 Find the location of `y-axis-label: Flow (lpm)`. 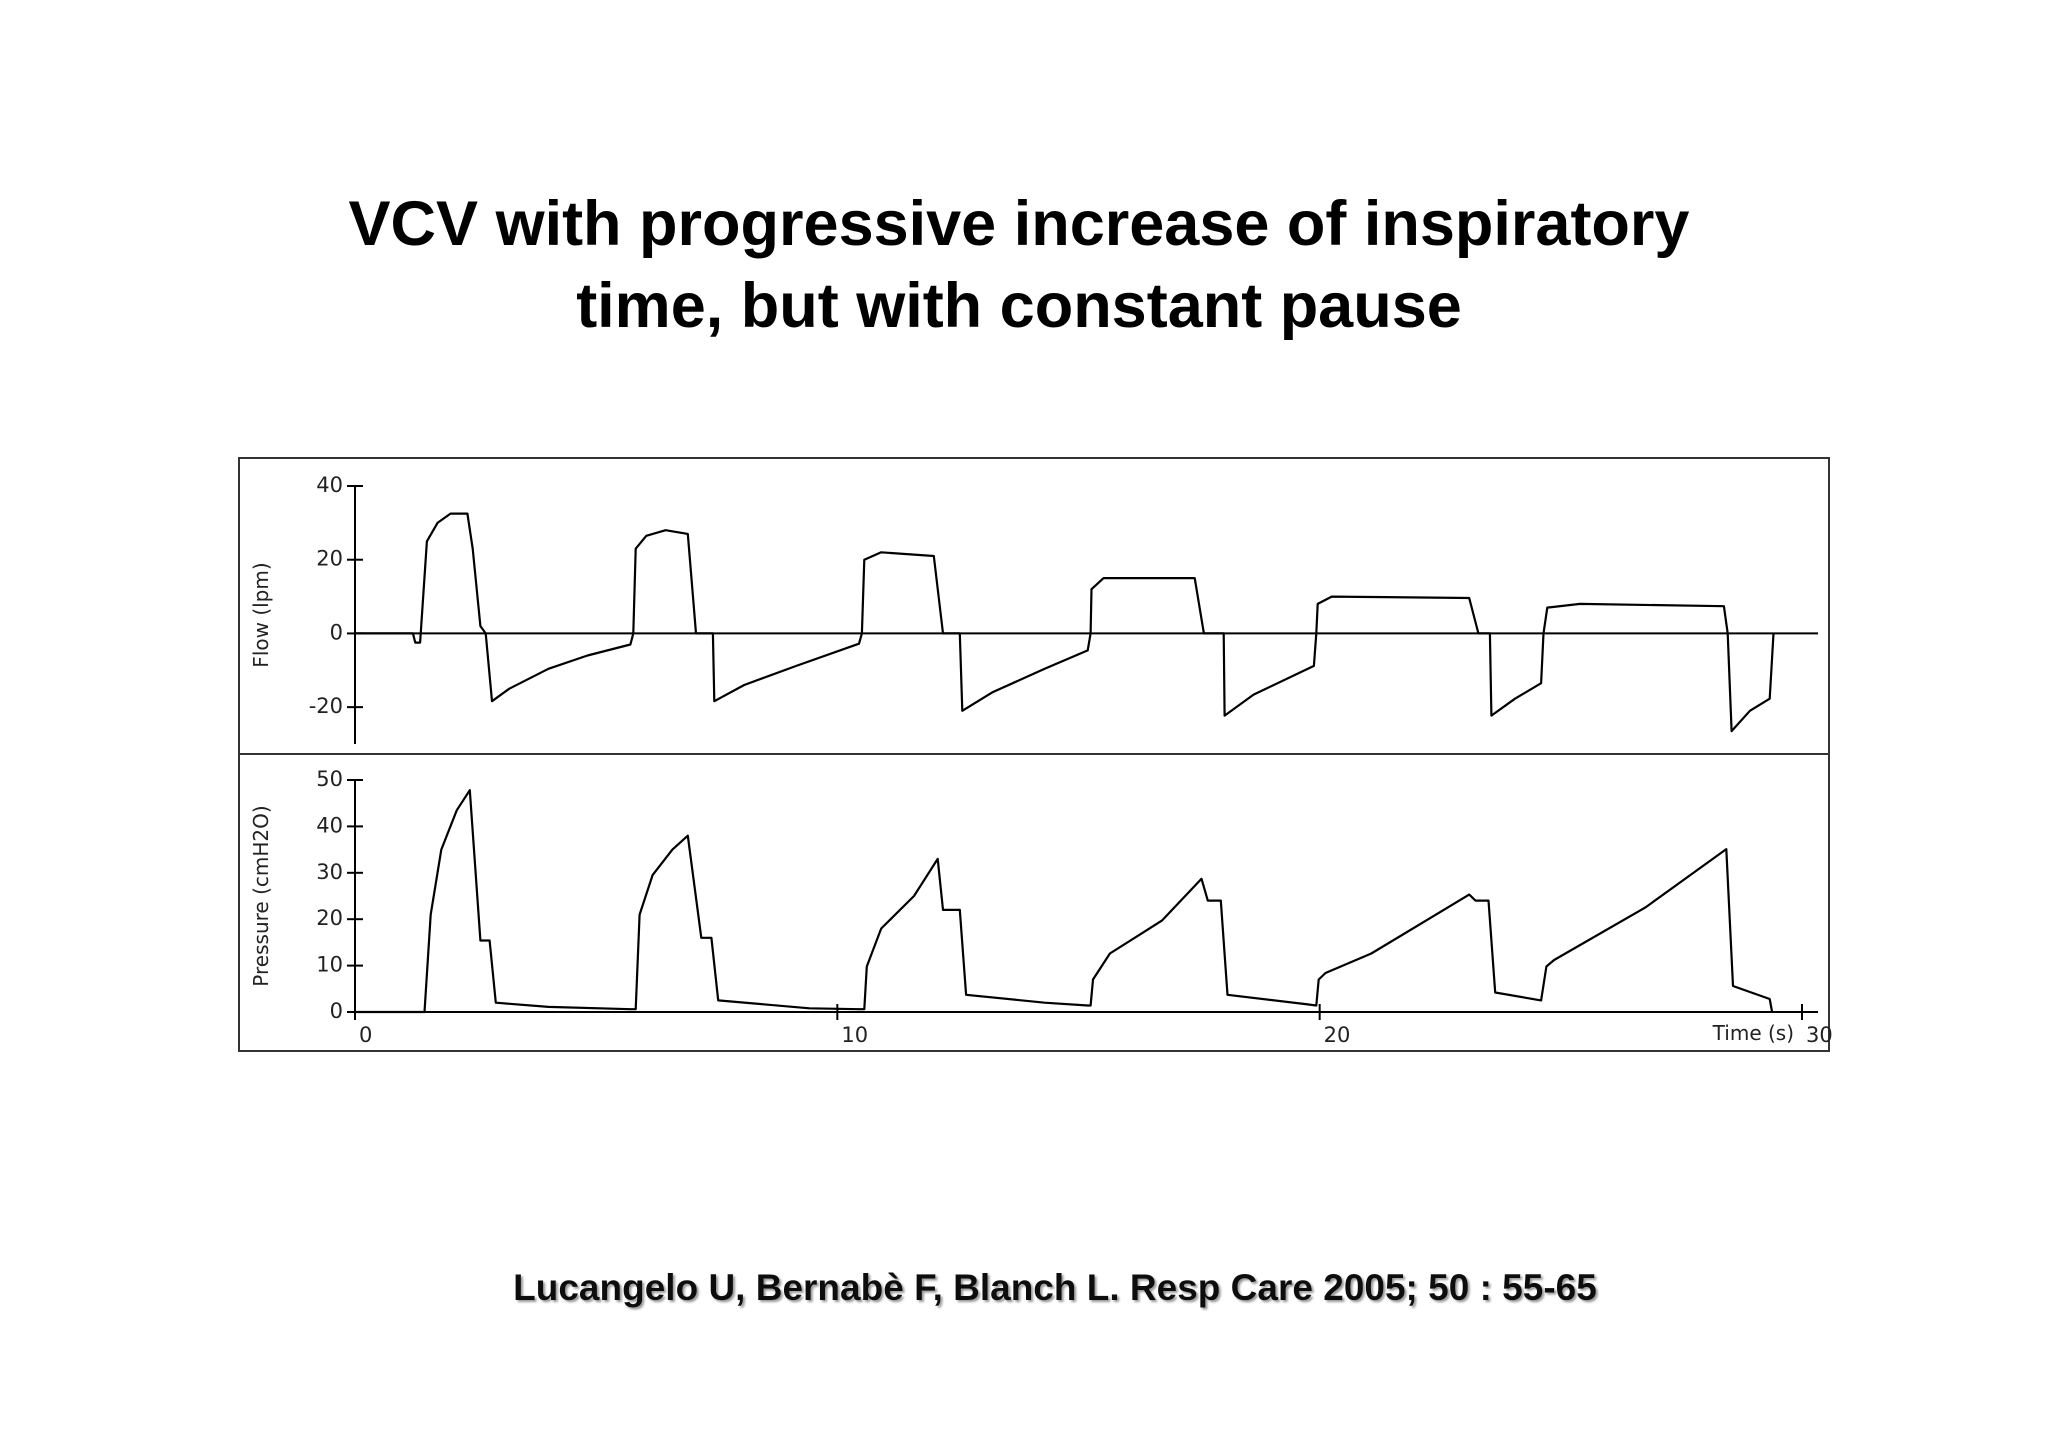

y-axis-label: Flow (lpm) is located at coordinates (261, 614).